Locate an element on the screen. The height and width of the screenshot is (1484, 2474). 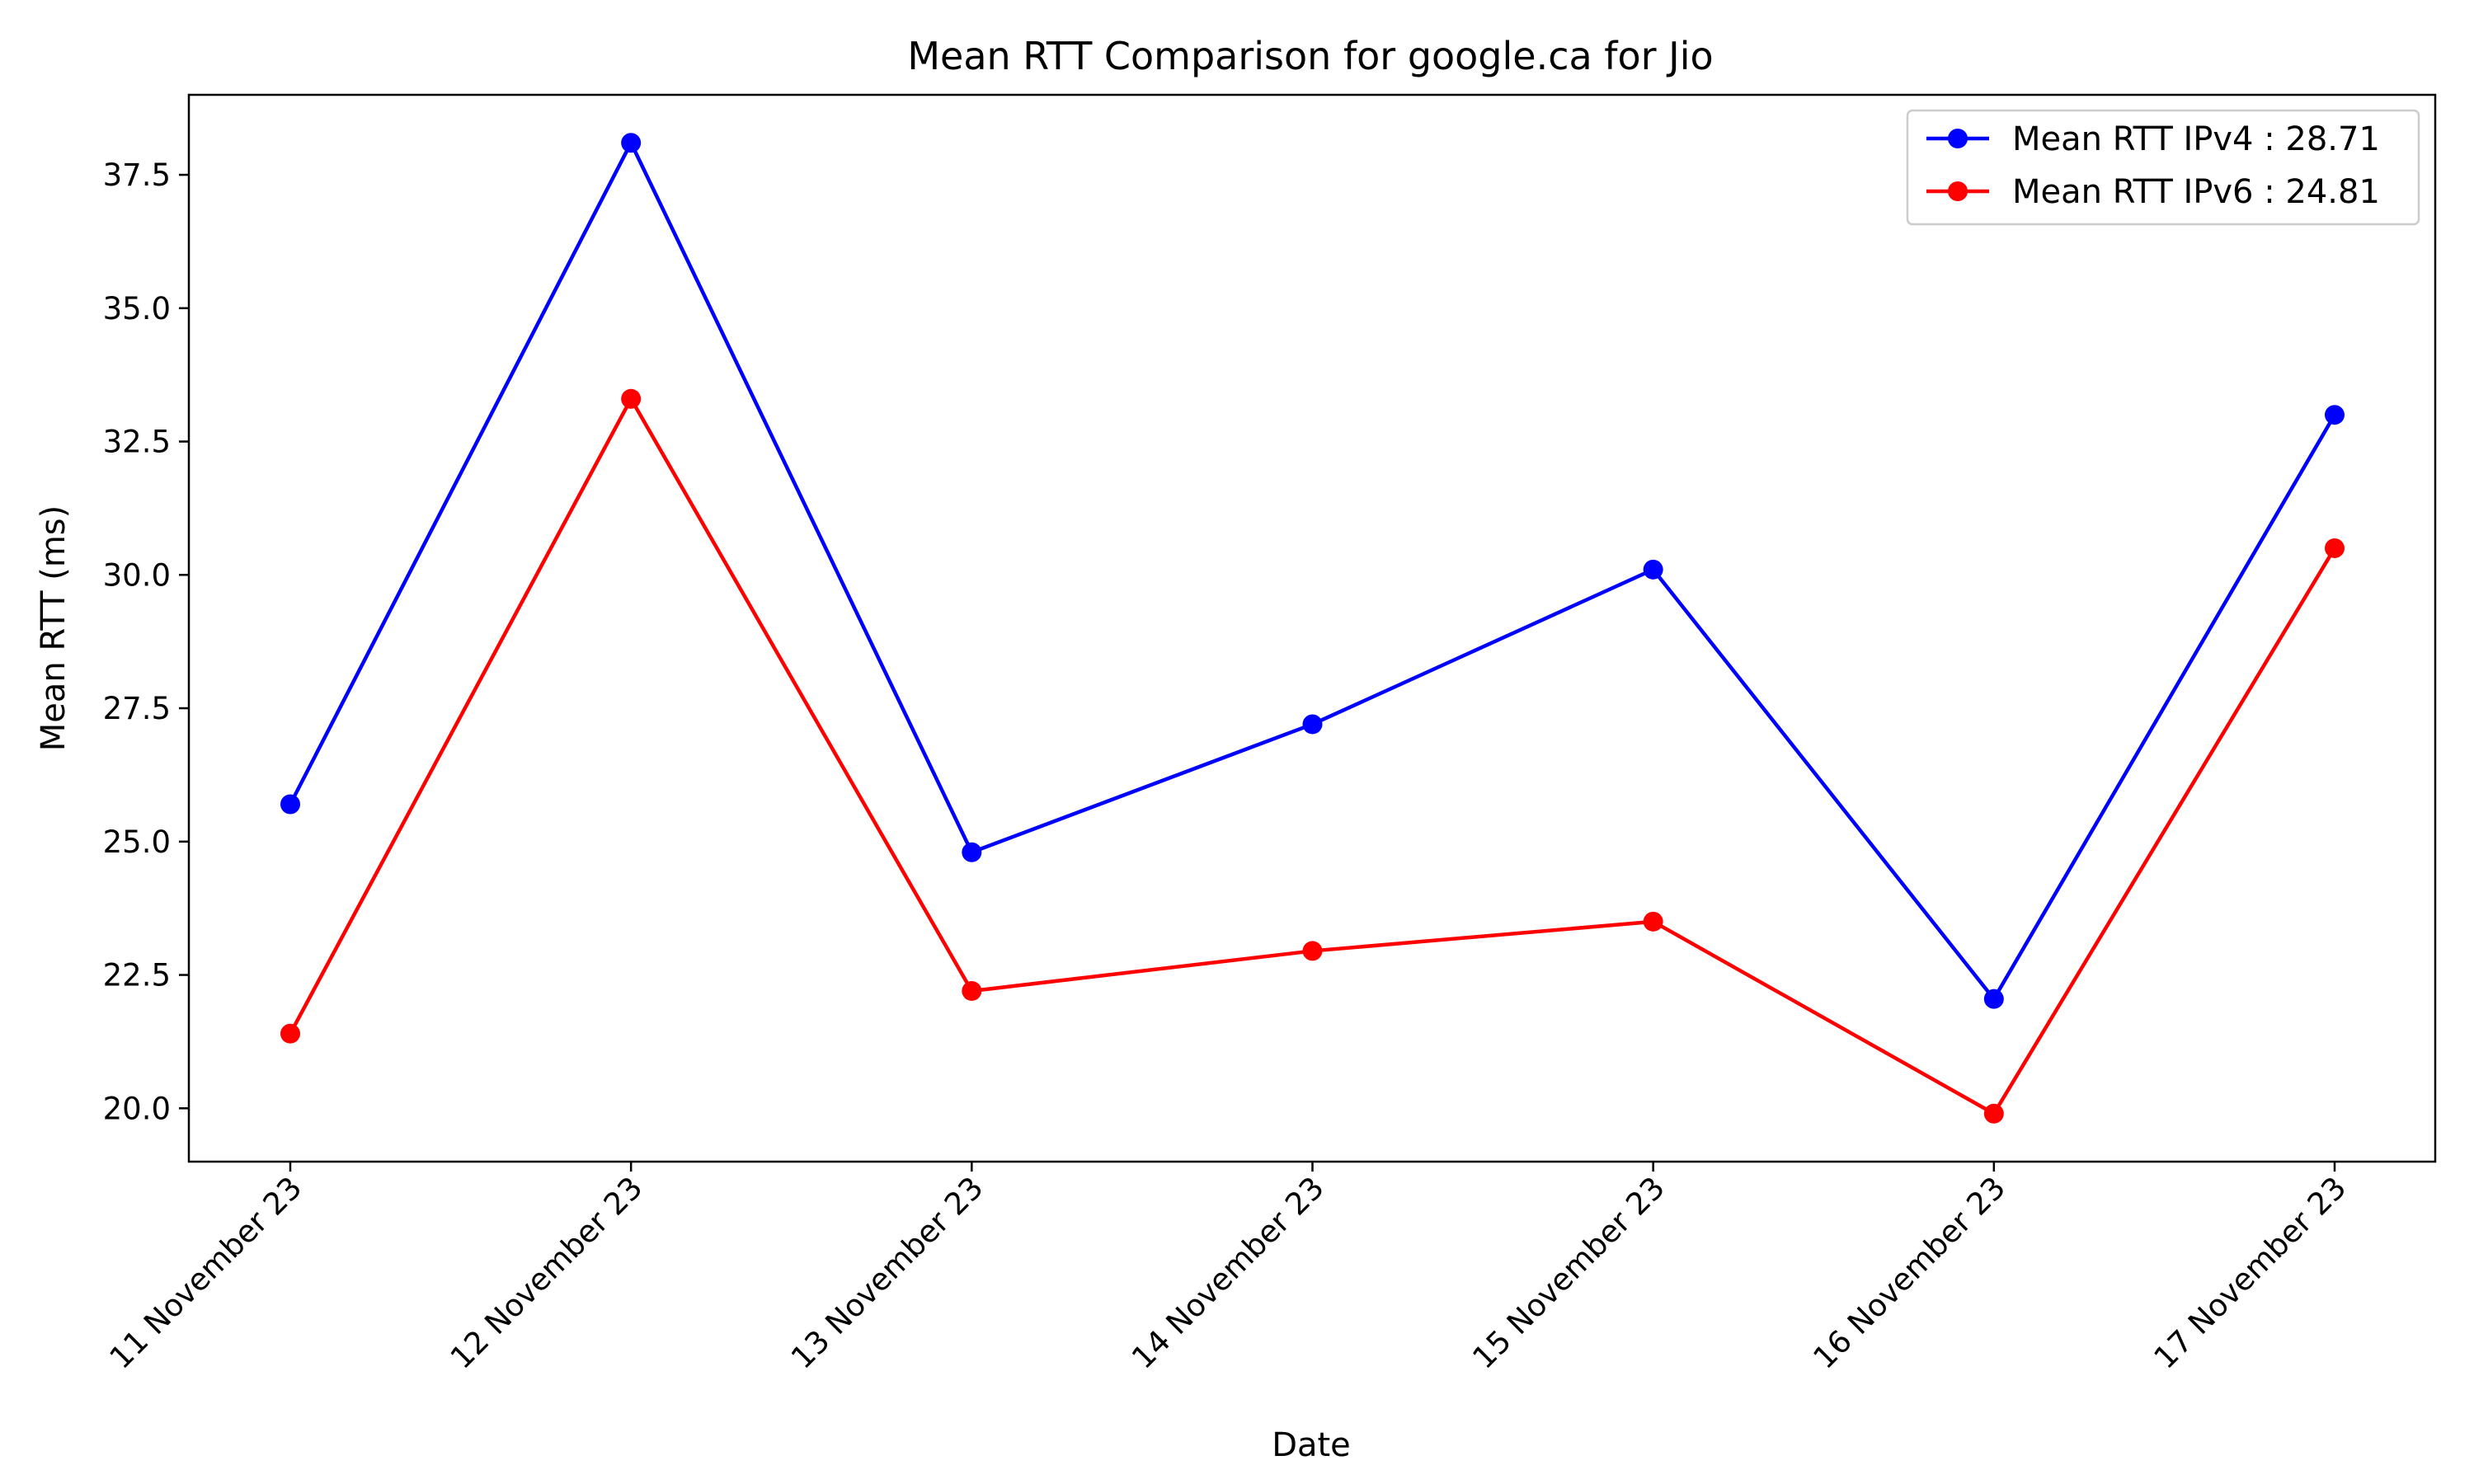
y-tick-label: 32.5 is located at coordinates (137, 442).